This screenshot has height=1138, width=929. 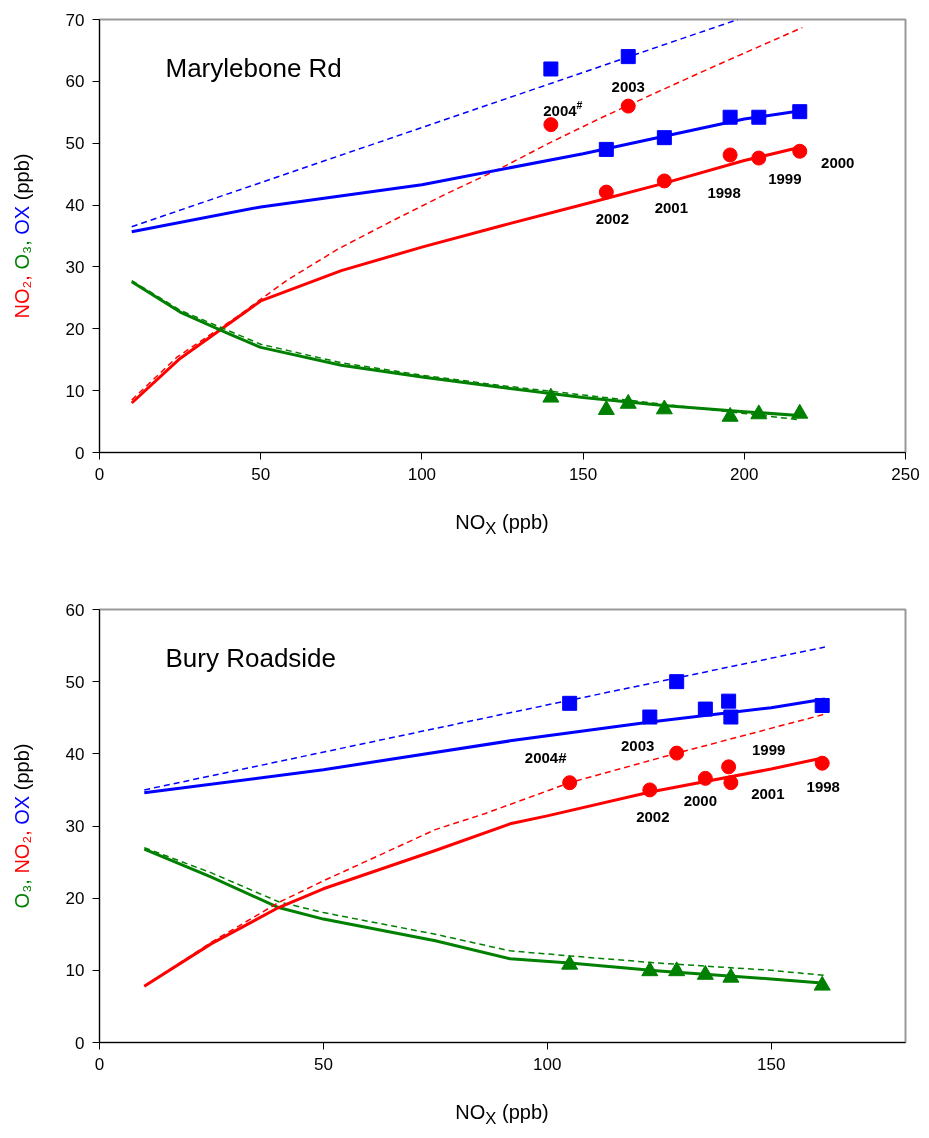 What do you see at coordinates (21, 825) in the screenshot?
I see `y-axis-title: O₃, NO₂, OX (ppb)` at bounding box center [21, 825].